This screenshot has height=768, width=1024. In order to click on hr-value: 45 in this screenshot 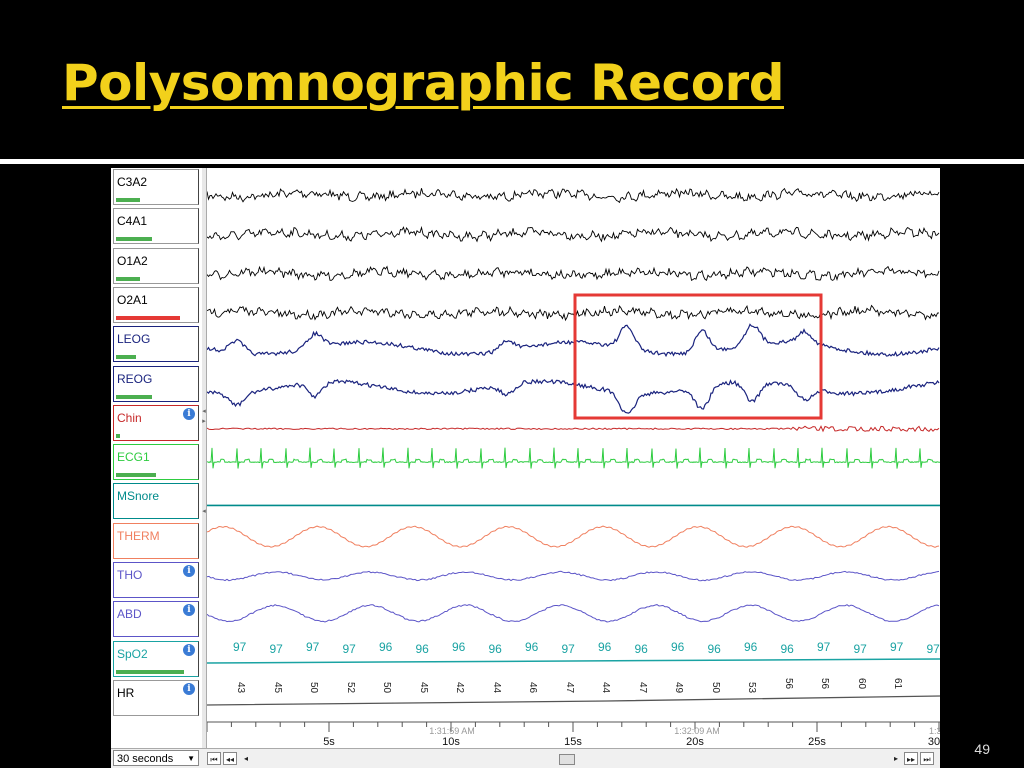, I will do `click(277, 687)`.